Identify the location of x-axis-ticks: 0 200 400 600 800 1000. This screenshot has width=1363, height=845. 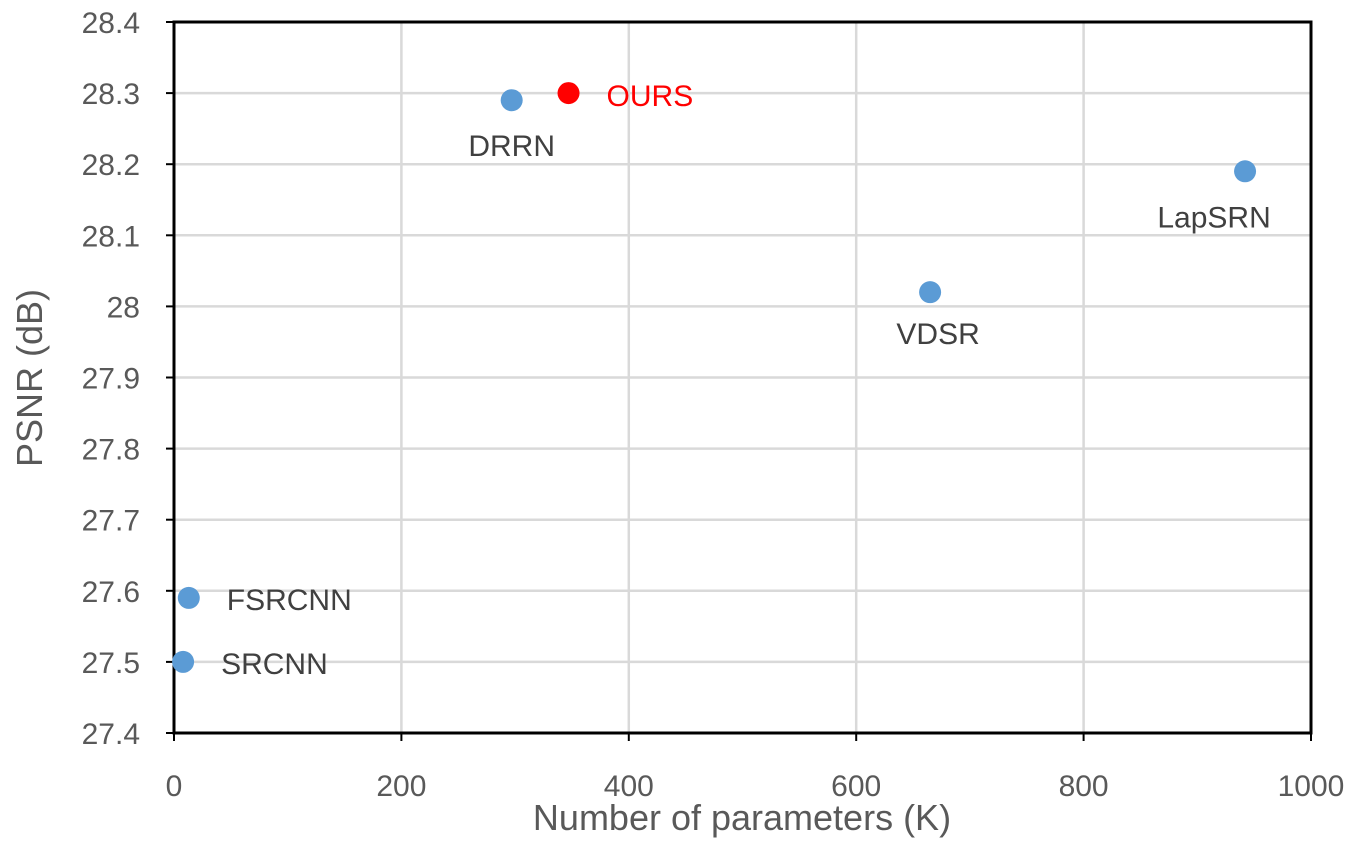
(755, 768).